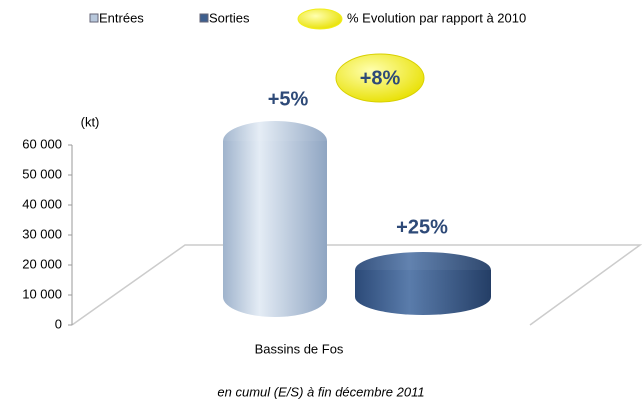 This screenshot has height=400, width=642. I want to click on annotation: +25%, so click(422, 227).